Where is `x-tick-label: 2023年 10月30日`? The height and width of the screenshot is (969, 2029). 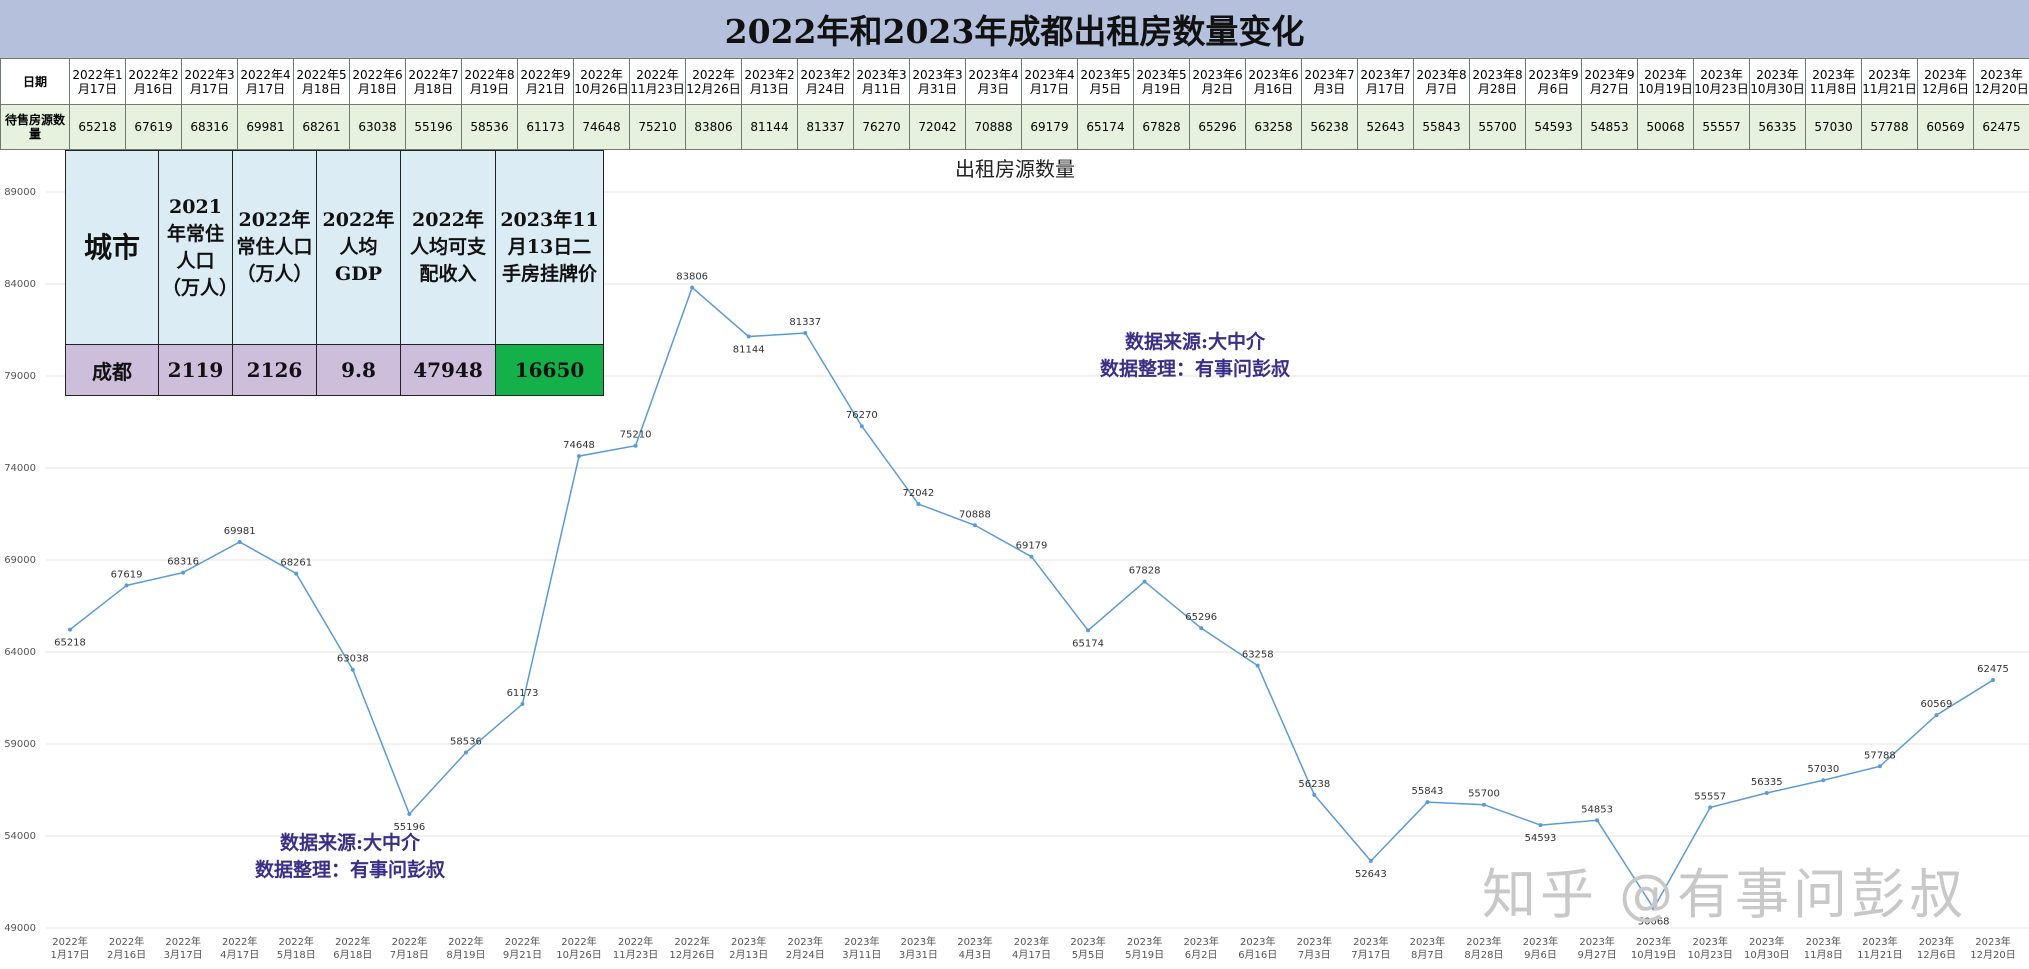
x-tick-label: 2023年 10月30日 is located at coordinates (1766, 948).